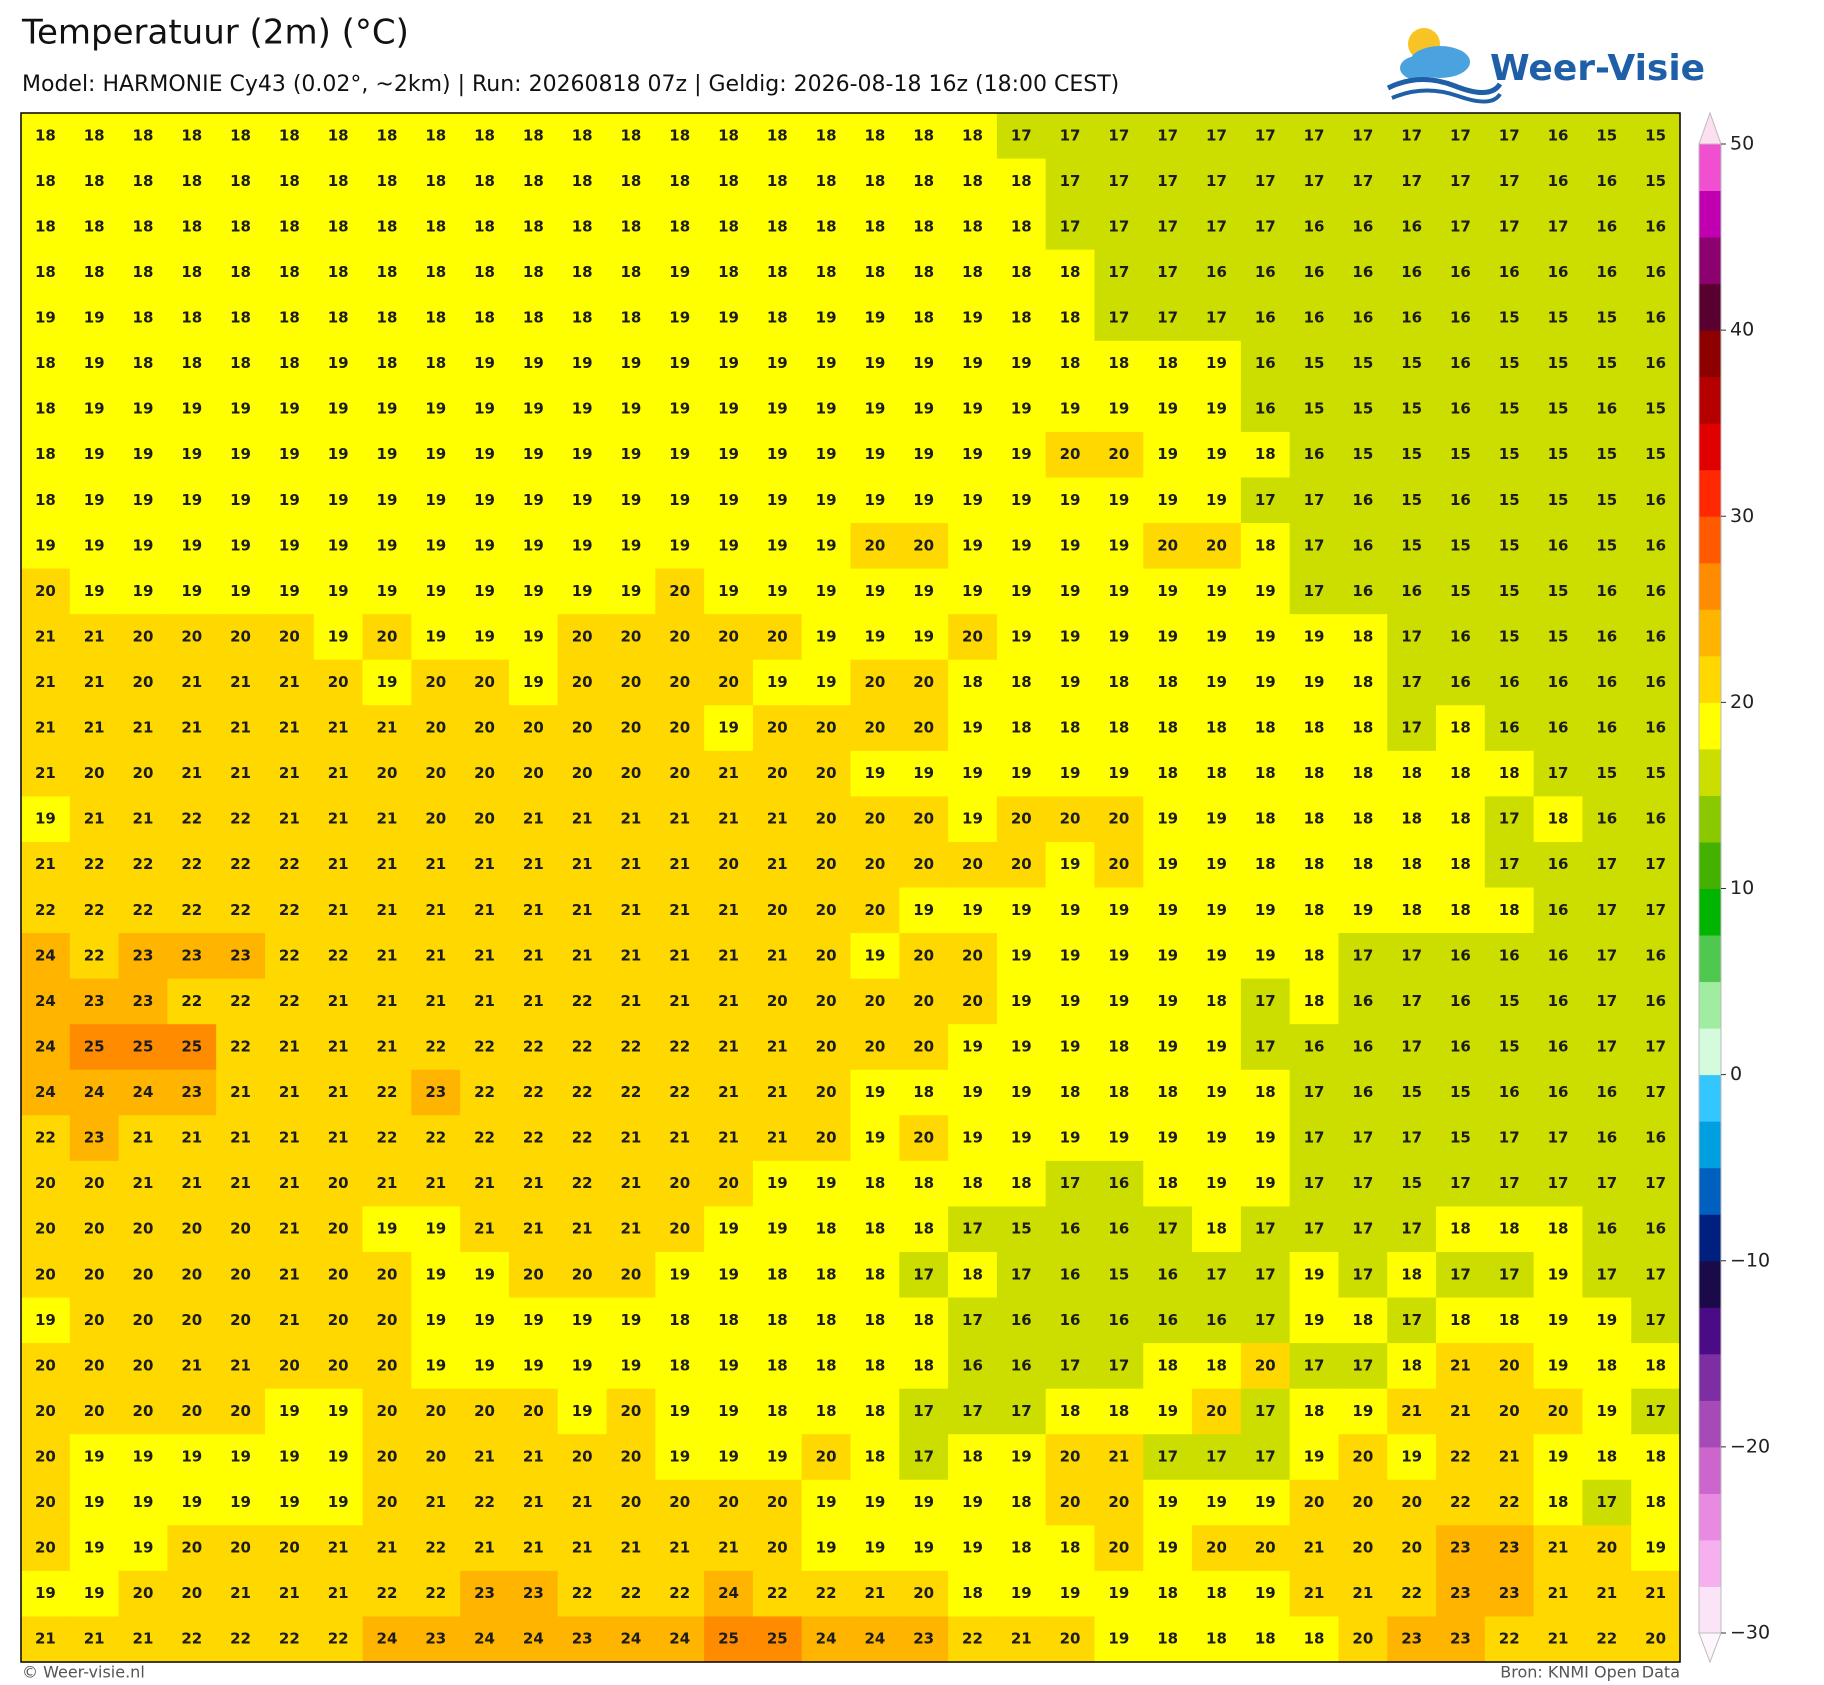 Image resolution: width=1824 pixels, height=1685 pixels. What do you see at coordinates (435, 1548) in the screenshot?
I see `temperature-label: 22` at bounding box center [435, 1548].